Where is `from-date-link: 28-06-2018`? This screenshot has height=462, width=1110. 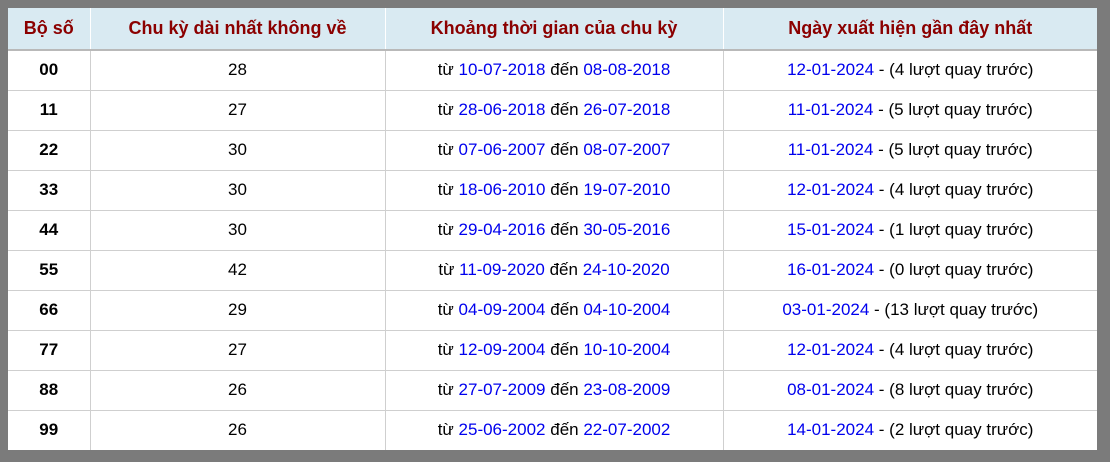
from-date-link: 28-06-2018 is located at coordinates (502, 109).